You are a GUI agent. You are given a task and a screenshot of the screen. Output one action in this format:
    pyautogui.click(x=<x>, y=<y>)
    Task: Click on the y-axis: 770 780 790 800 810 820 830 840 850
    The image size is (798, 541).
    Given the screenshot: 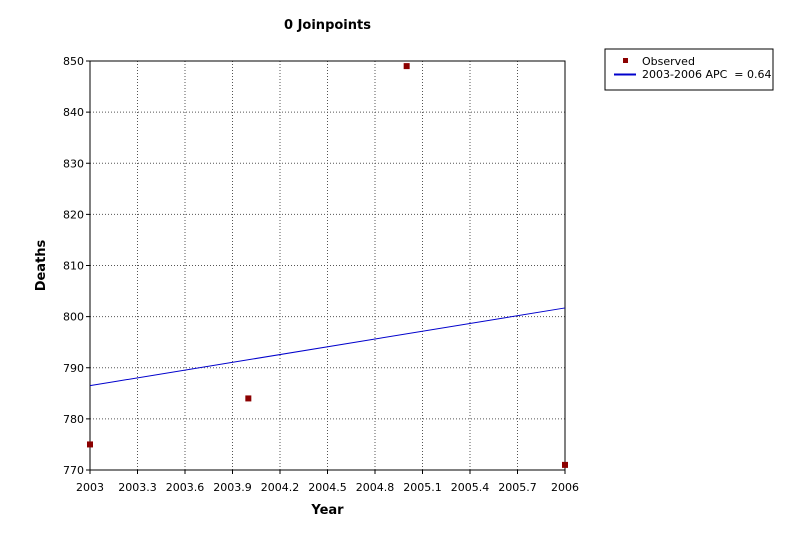 What is the action you would take?
    pyautogui.click(x=76, y=266)
    